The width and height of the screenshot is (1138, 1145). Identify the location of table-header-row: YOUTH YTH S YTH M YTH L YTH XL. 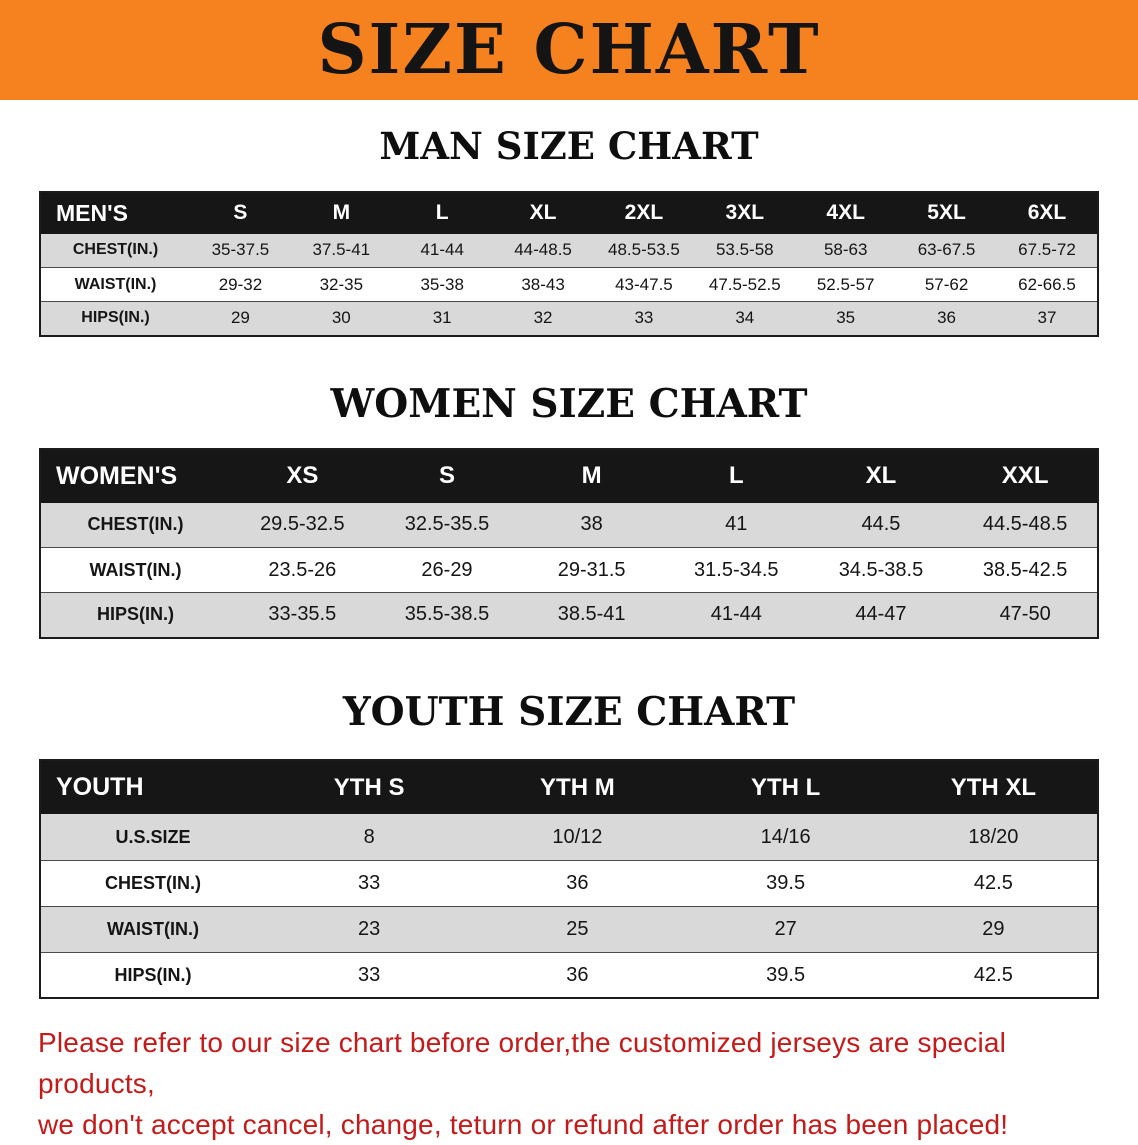
(569, 787).